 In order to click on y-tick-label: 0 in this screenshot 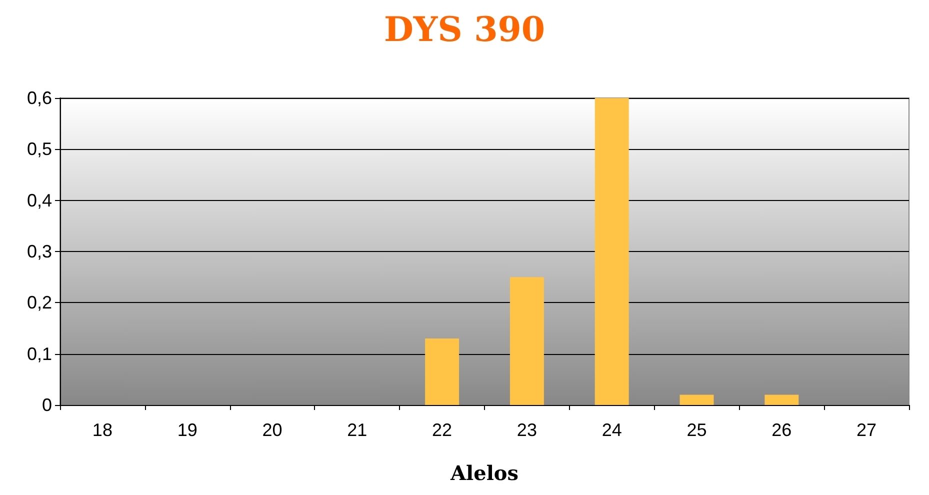, I will do `click(47, 405)`.